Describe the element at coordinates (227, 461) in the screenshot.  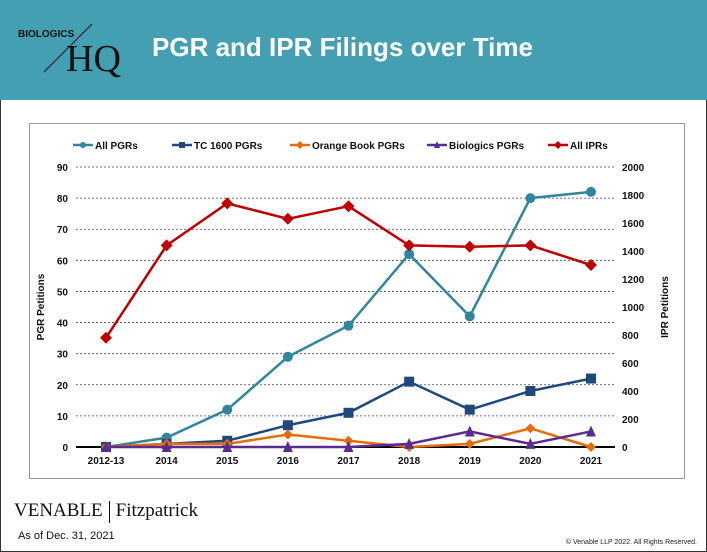
I see `x-tick-label: 2015` at that location.